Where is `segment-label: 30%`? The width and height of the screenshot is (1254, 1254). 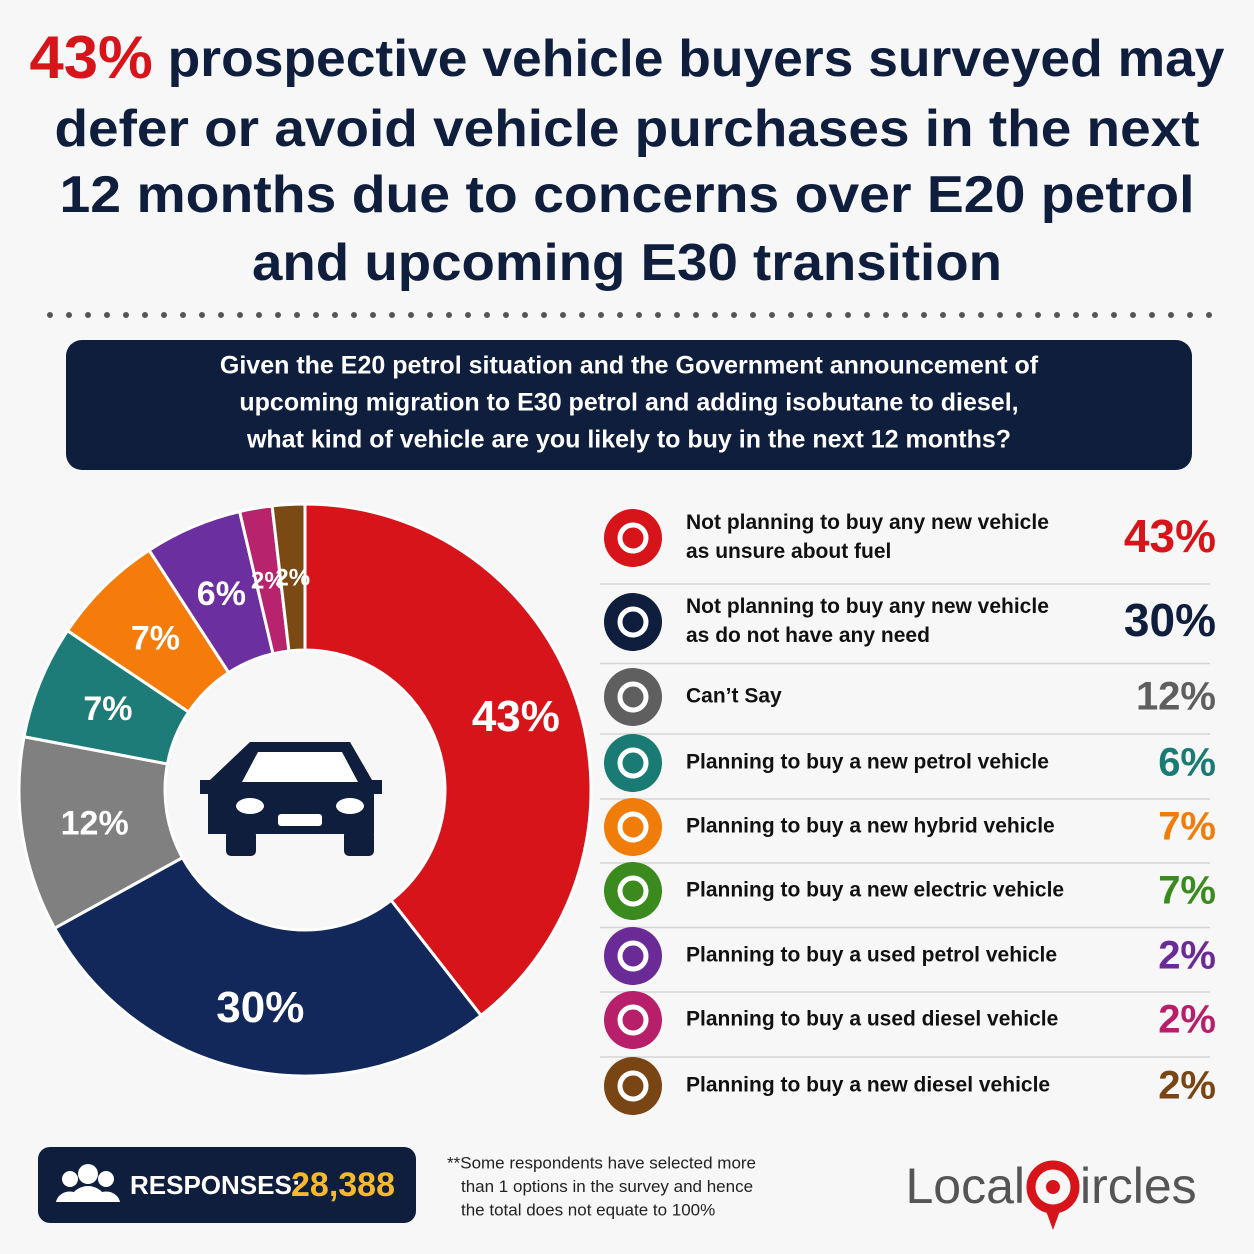
segment-label: 30% is located at coordinates (260, 1007).